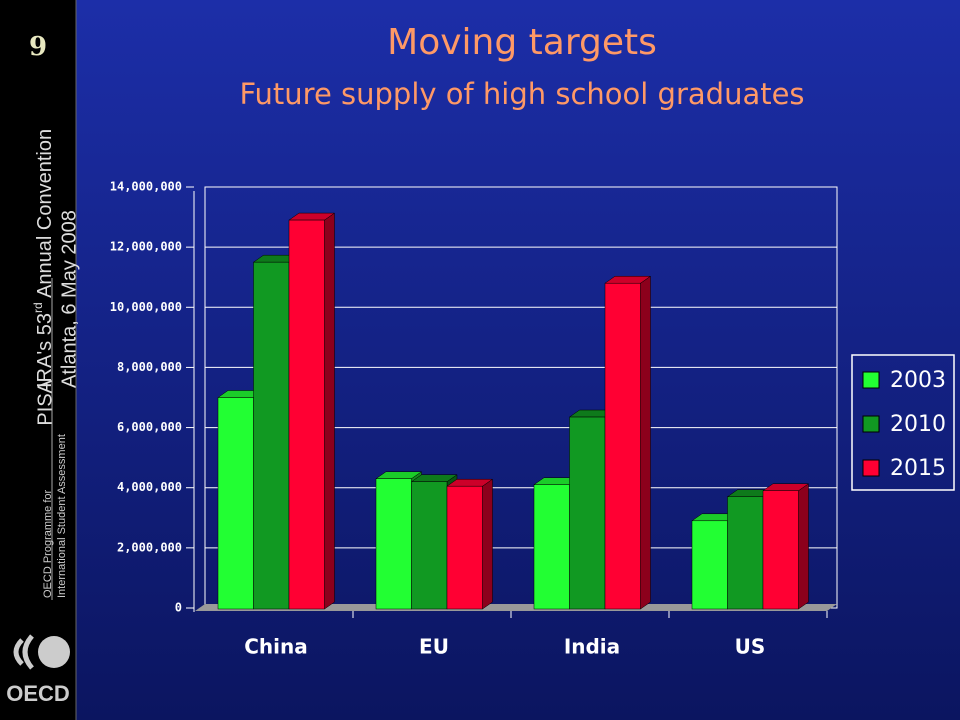 The width and height of the screenshot is (960, 720). What do you see at coordinates (45, 350) in the screenshot?
I see `event-text: IRA's 53` at bounding box center [45, 350].